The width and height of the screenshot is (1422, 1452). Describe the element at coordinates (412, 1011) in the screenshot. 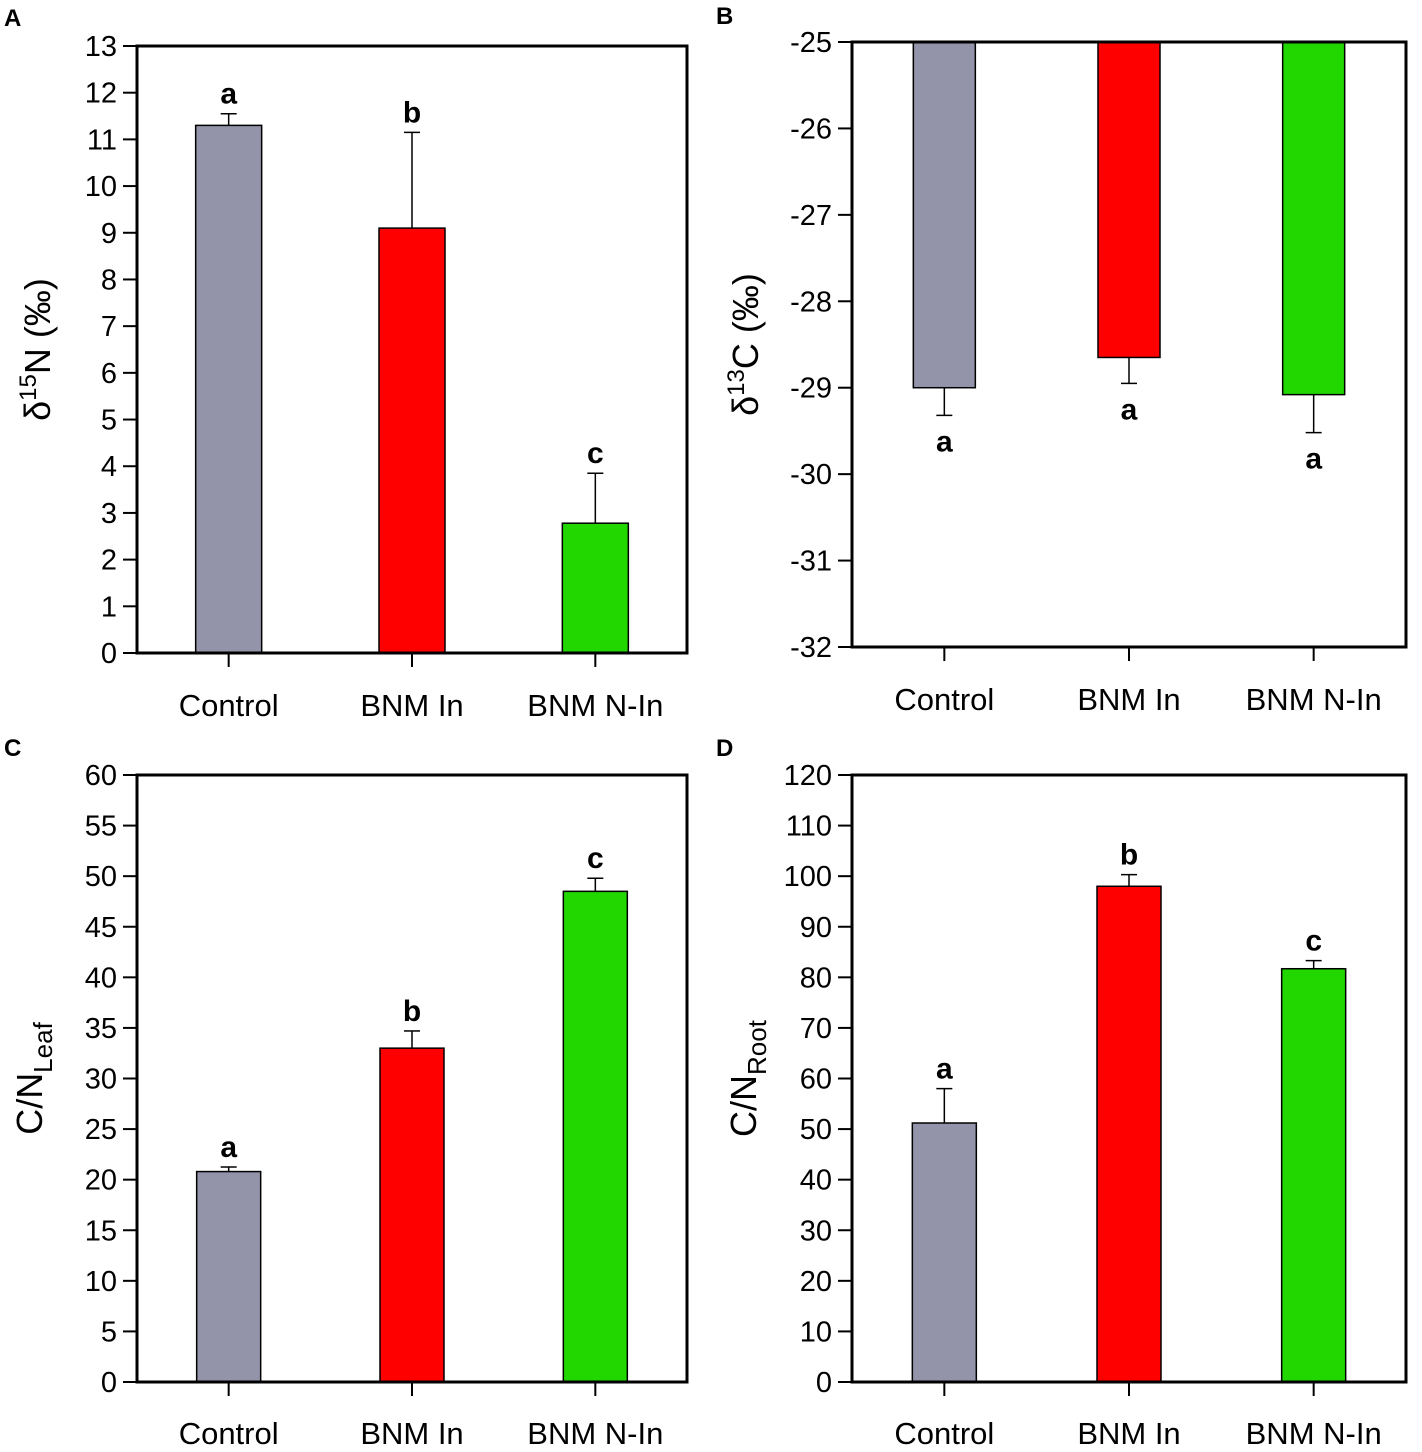

I see `significance-label-c-2: b` at that location.